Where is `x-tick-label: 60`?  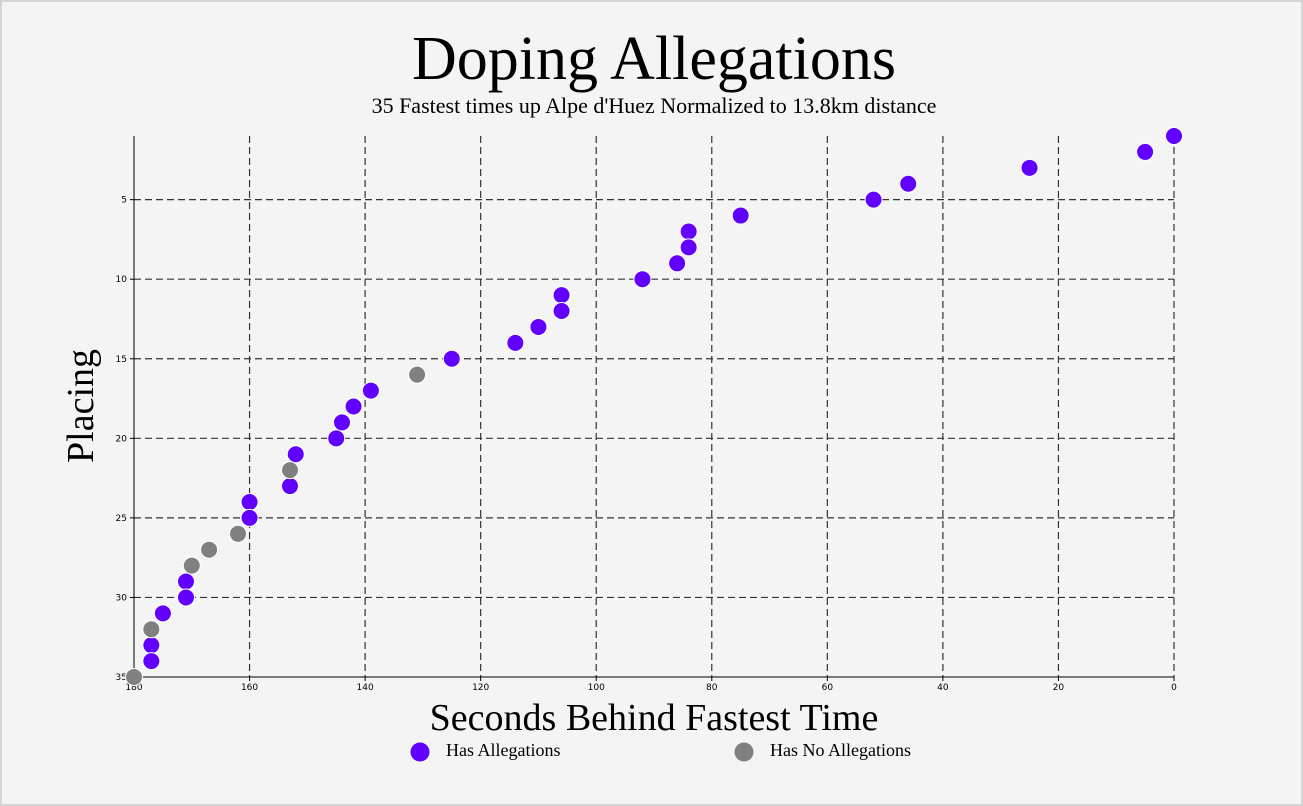
x-tick-label: 60 is located at coordinates (828, 688).